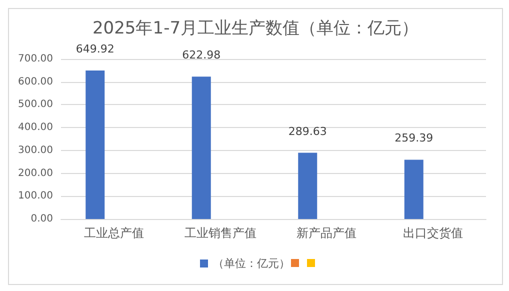 This screenshot has height=291, width=509. Describe the element at coordinates (41, 219) in the screenshot. I see `y-tick-label: 0.00` at that location.